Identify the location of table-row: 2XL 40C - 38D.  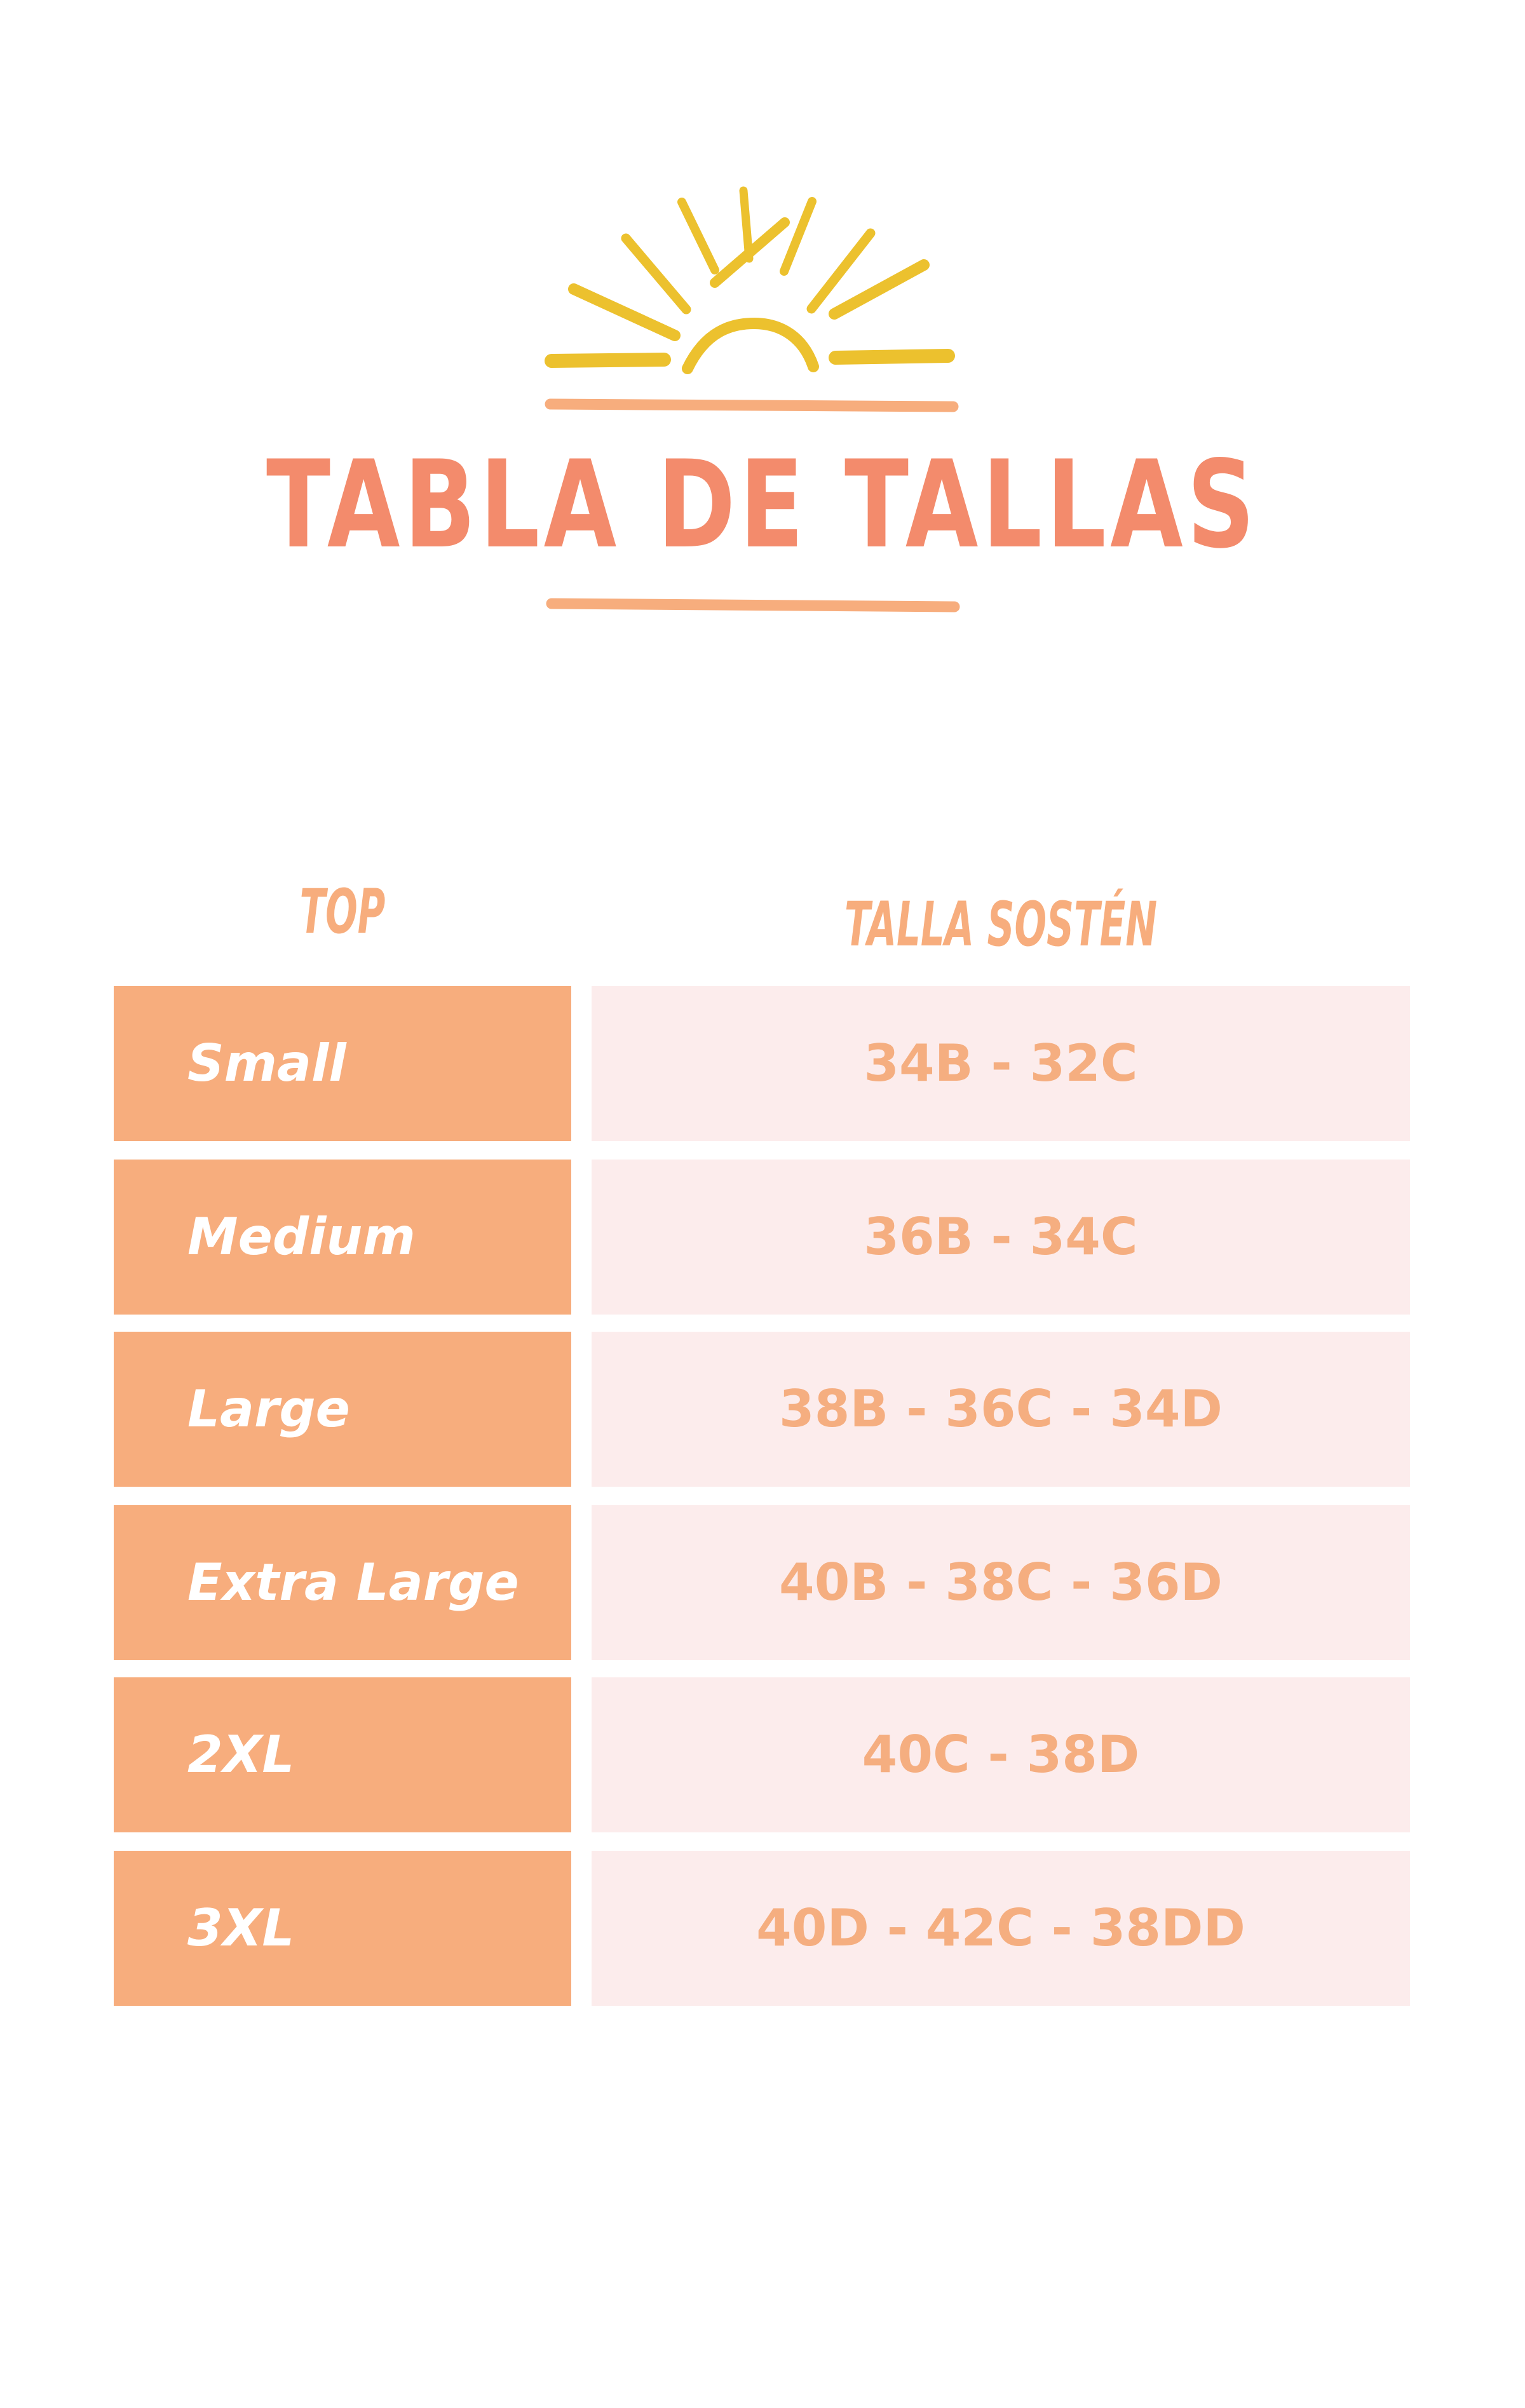
(762, 1754).